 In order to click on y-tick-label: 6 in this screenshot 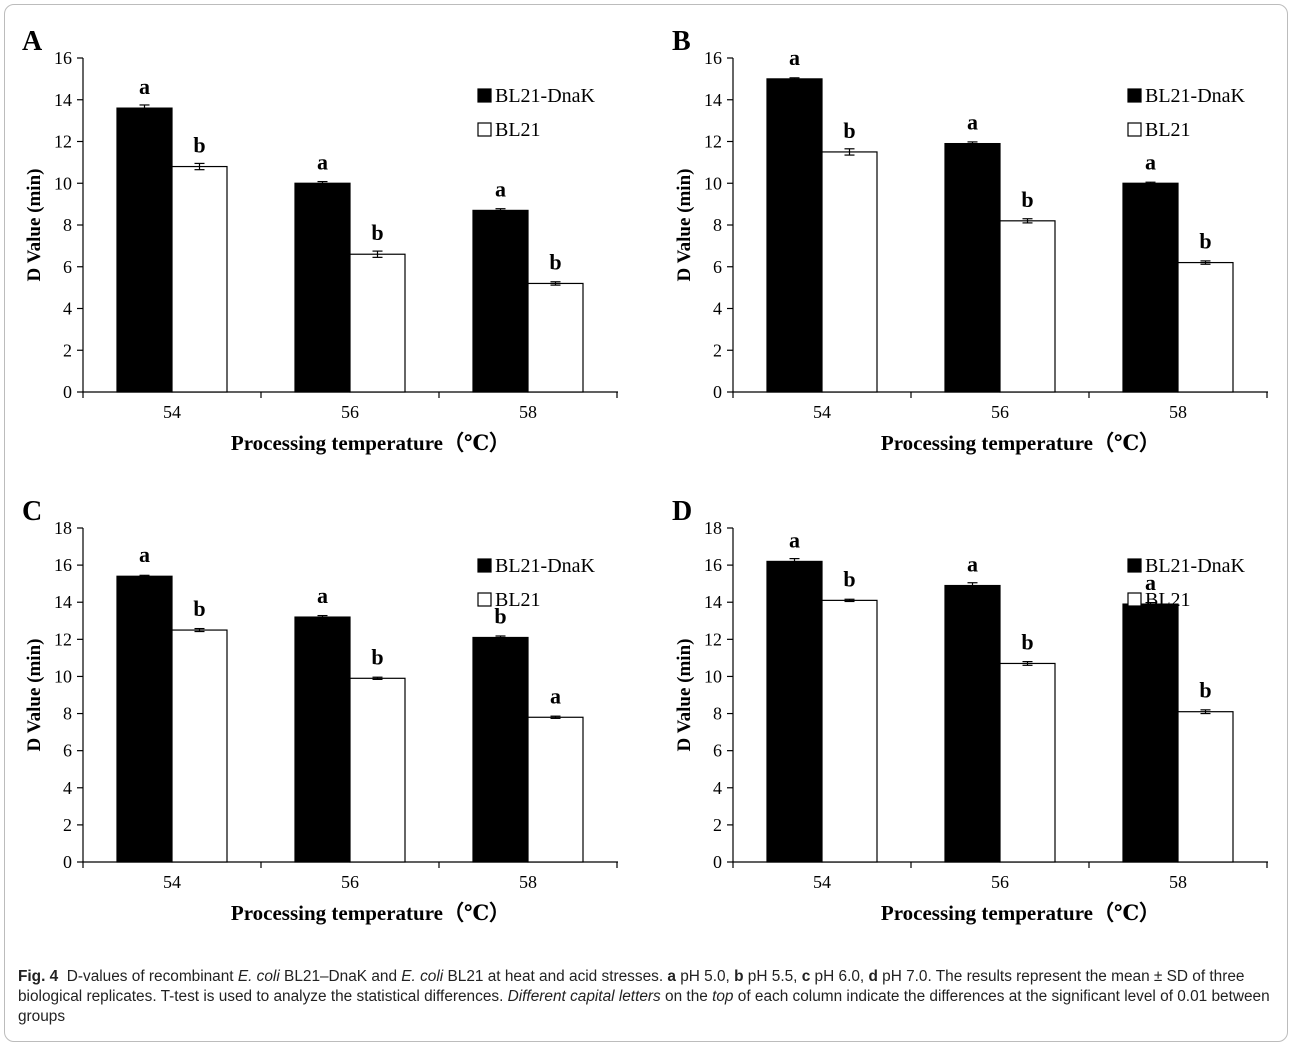, I will do `click(67, 751)`.